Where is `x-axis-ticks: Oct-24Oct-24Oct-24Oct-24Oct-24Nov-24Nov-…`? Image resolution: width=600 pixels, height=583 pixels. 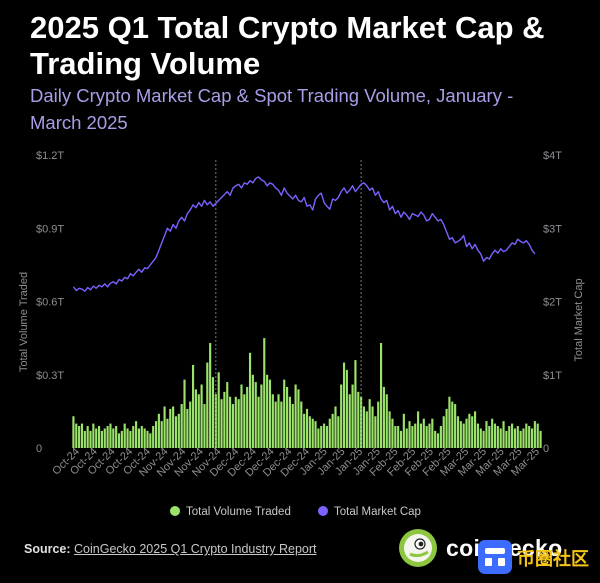 x-axis-ticks: Oct-24Oct-24Oct-24Oct-24Oct-24Nov-24Nov-… is located at coordinates (296, 463).